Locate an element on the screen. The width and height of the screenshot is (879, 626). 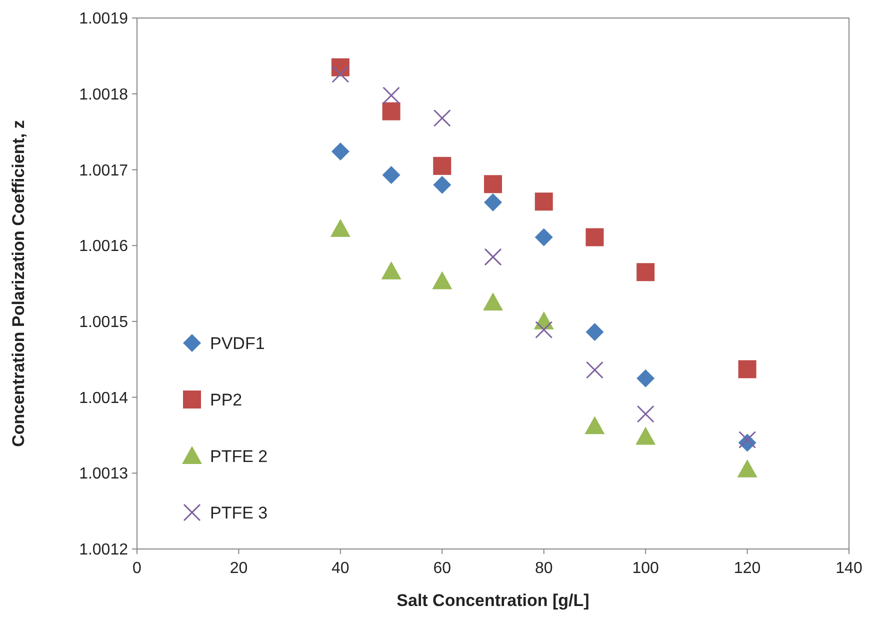
y-axis-title: Concentration Polarization Coefficient, z is located at coordinates (18, 283).